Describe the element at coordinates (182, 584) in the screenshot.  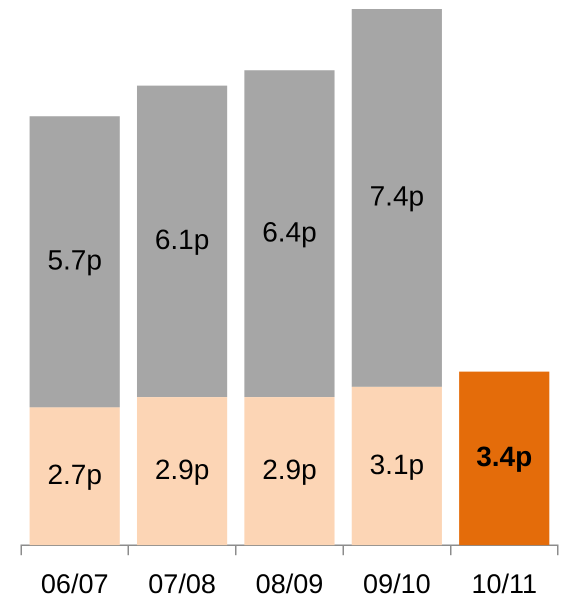
I see `x-tick-label: 07/08` at that location.